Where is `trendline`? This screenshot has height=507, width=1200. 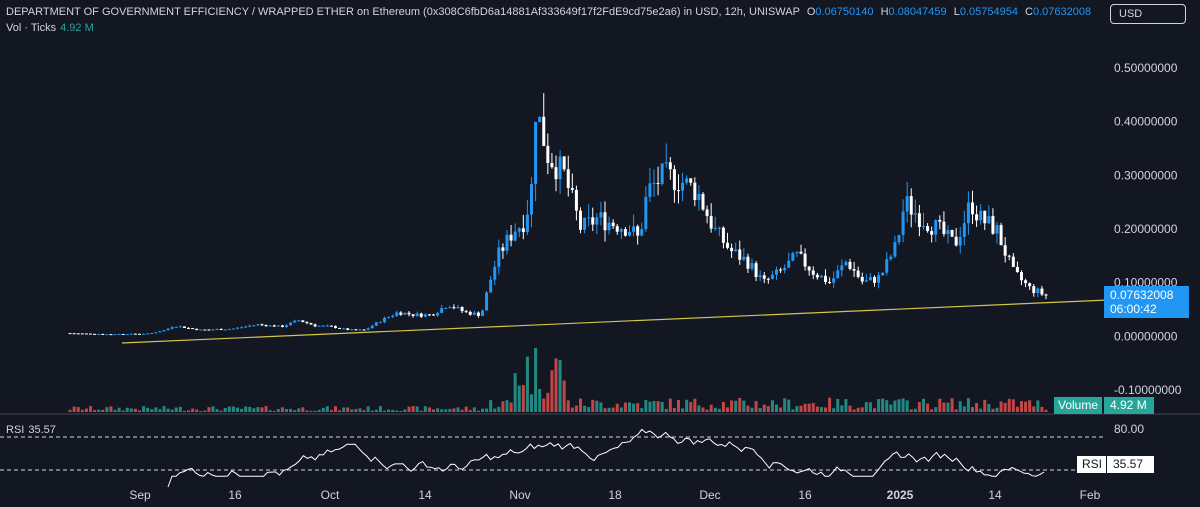
trendline is located at coordinates (615, 321).